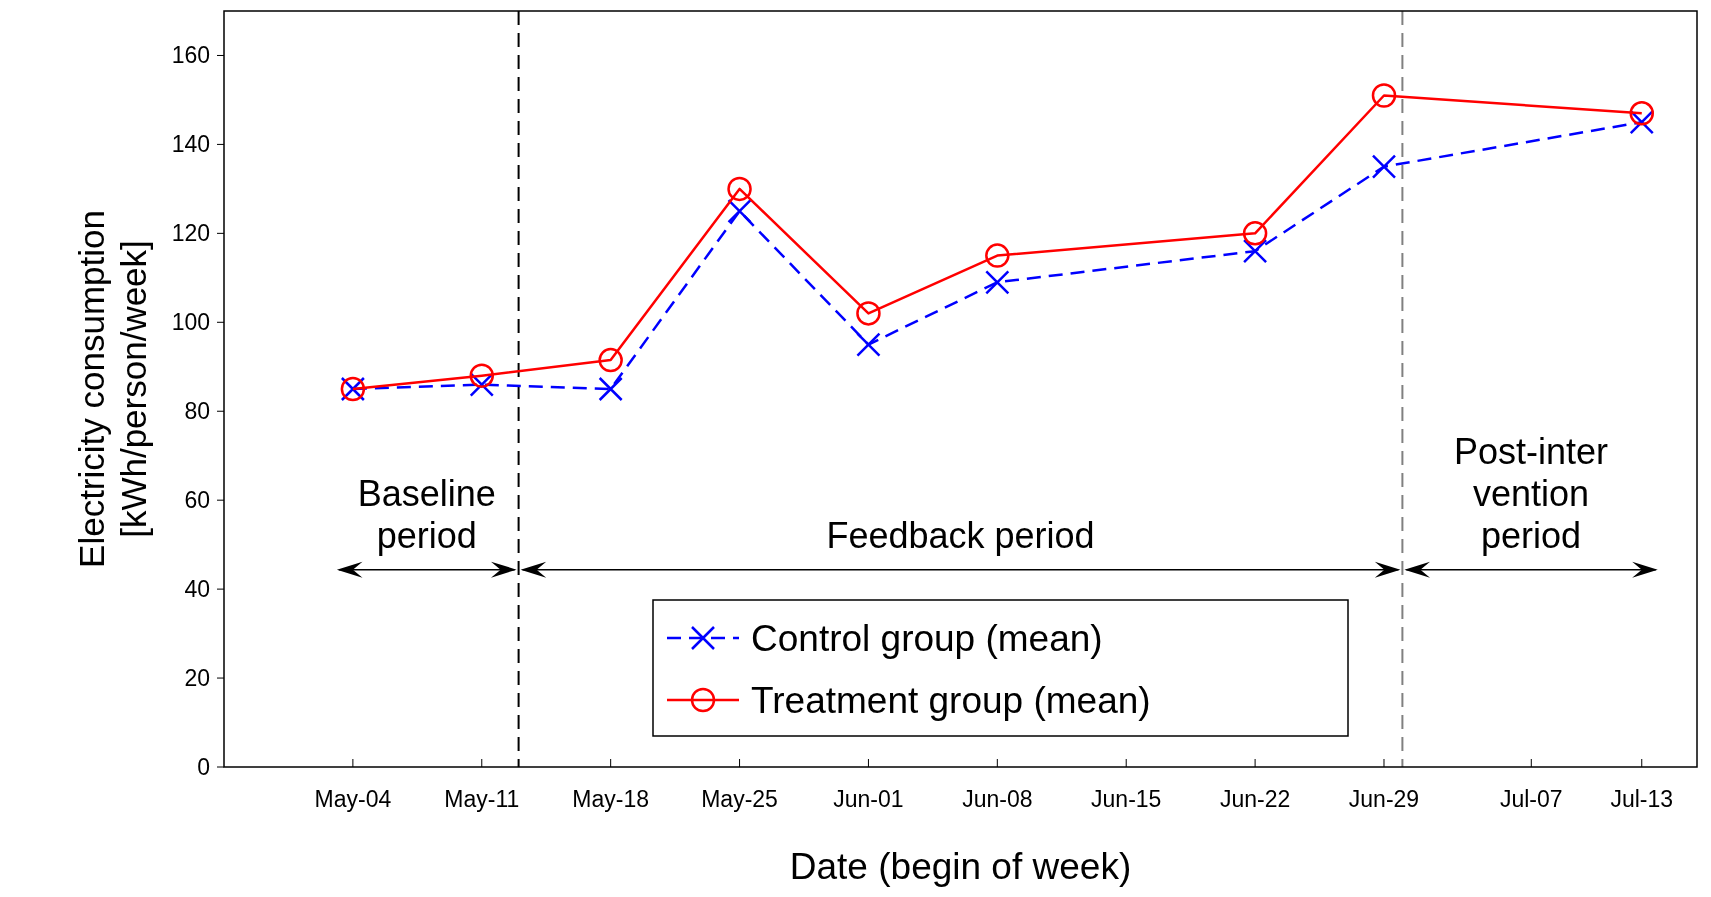 Image resolution: width=1711 pixels, height=897 pixels. I want to click on annotation: Baseline period, so click(426, 514).